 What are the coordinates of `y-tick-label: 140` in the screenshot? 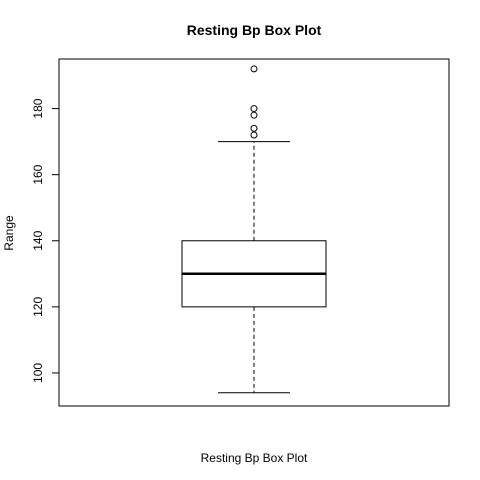 It's located at (38, 240).